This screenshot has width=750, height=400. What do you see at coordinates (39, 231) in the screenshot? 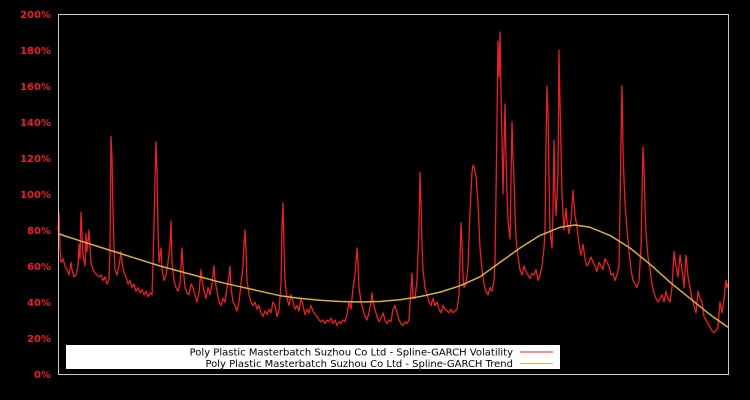
I see `y-tick-label: 80%` at bounding box center [39, 231].